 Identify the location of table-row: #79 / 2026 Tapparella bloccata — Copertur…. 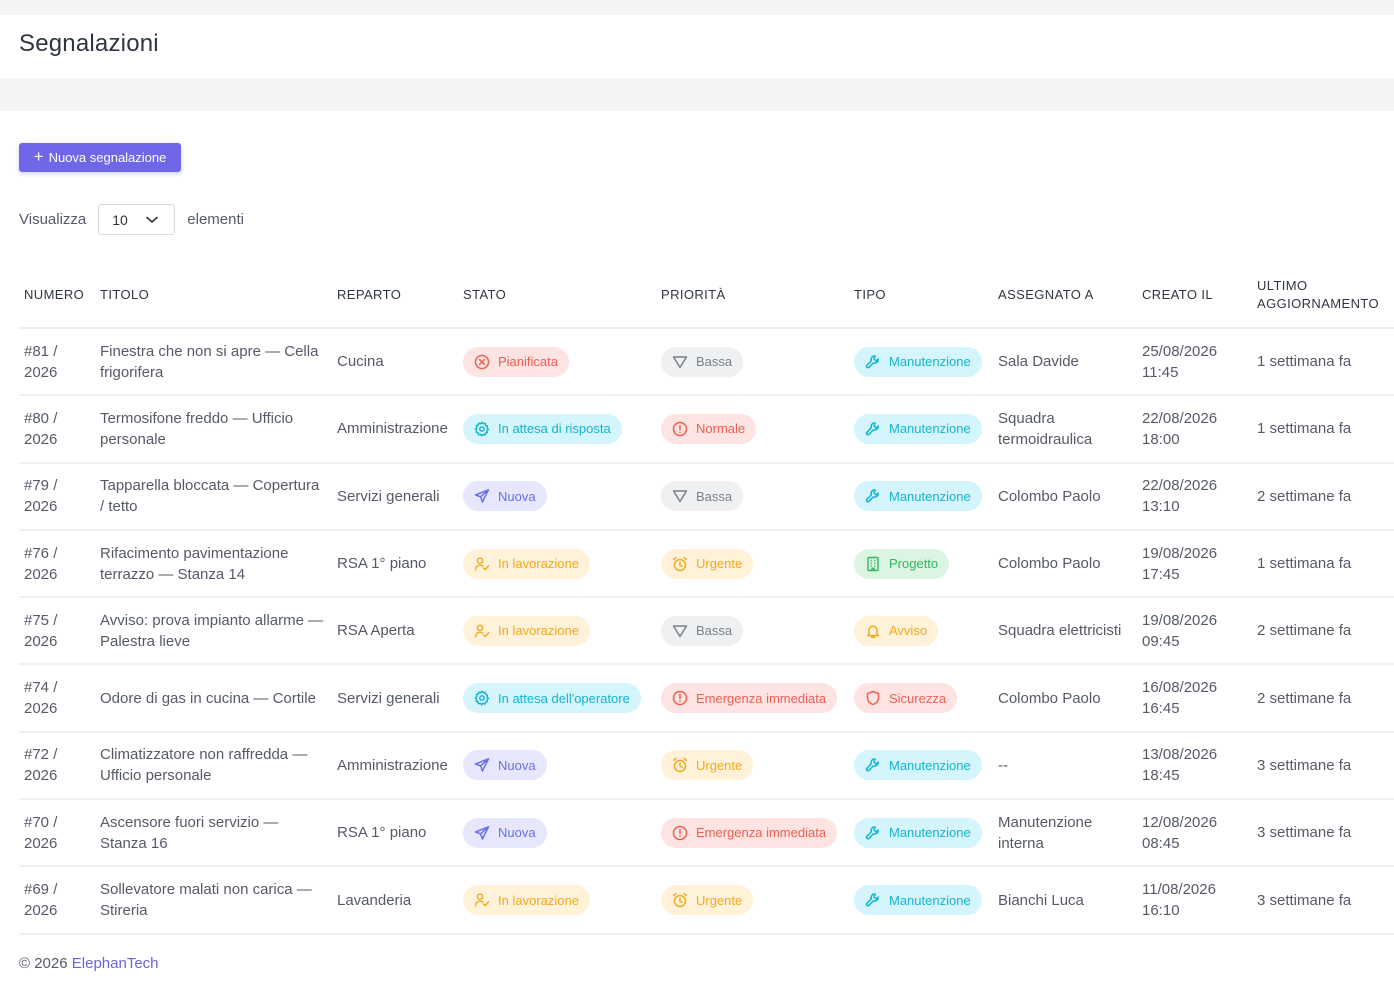
(706, 496).